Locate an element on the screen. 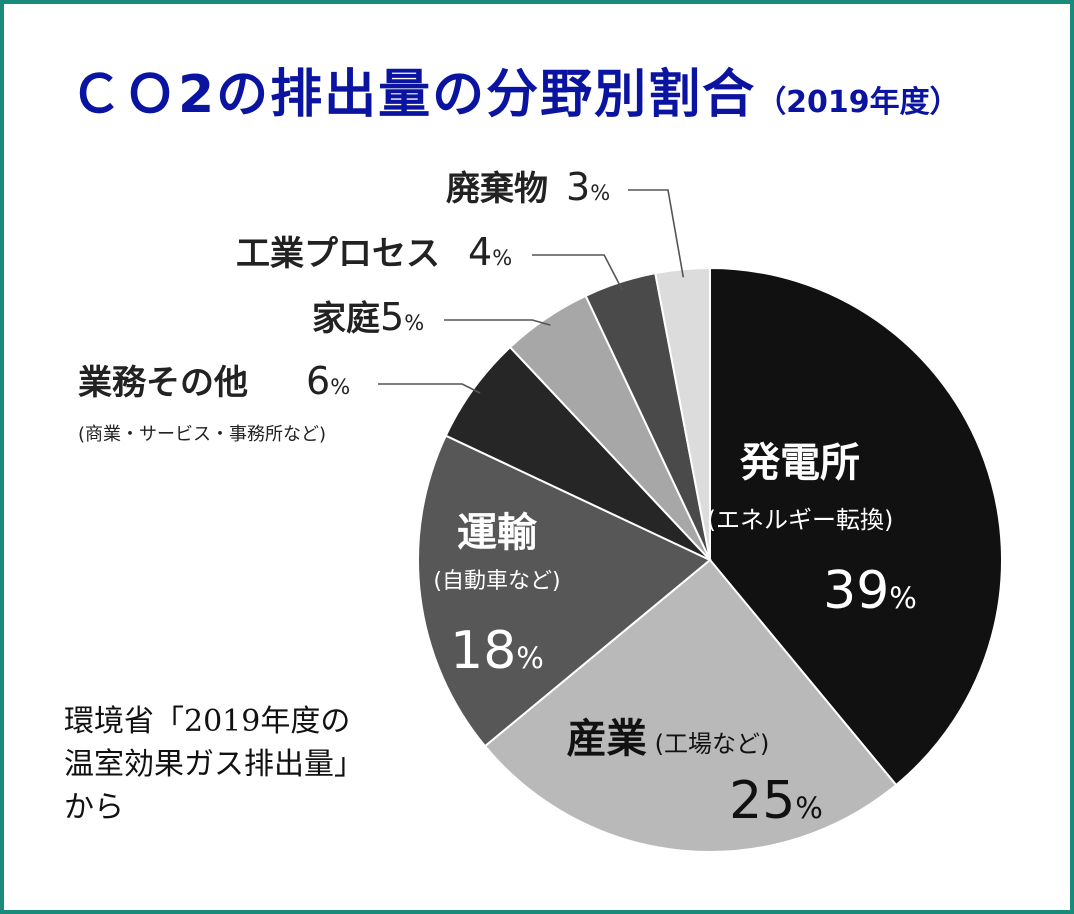 This screenshot has width=1074, height=914. title-text: ＣＯ2の排出量の分野別割合 is located at coordinates (413, 95).